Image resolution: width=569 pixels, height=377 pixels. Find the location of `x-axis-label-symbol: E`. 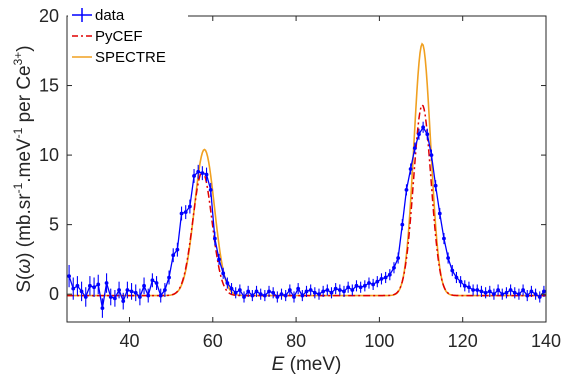

x-axis-label-symbol: E is located at coordinates (278, 364).